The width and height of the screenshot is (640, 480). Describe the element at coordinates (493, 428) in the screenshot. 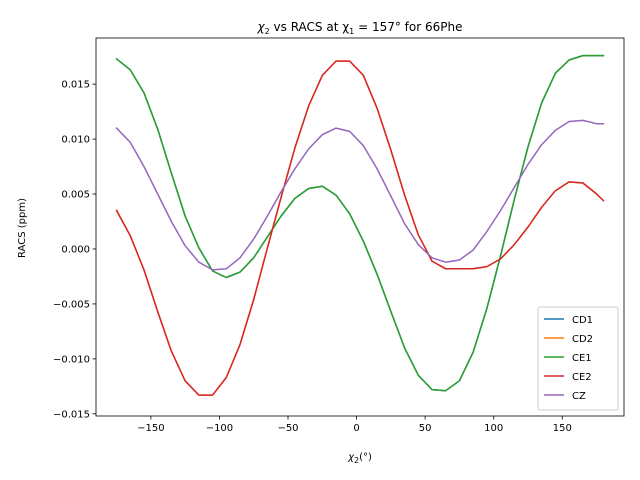

I see `x-tick-label: 100` at that location.